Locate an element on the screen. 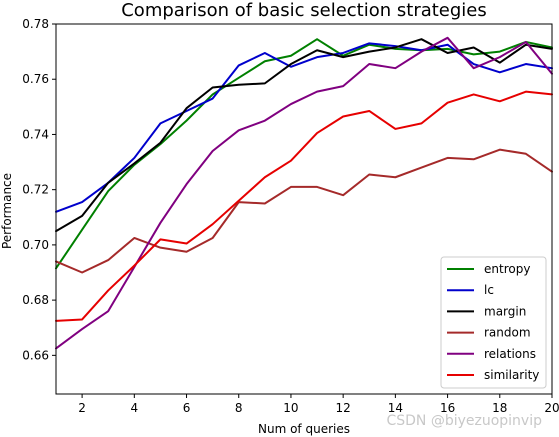 The height and width of the screenshot is (437, 559). y-tick-label: 0.74 is located at coordinates (35, 134).